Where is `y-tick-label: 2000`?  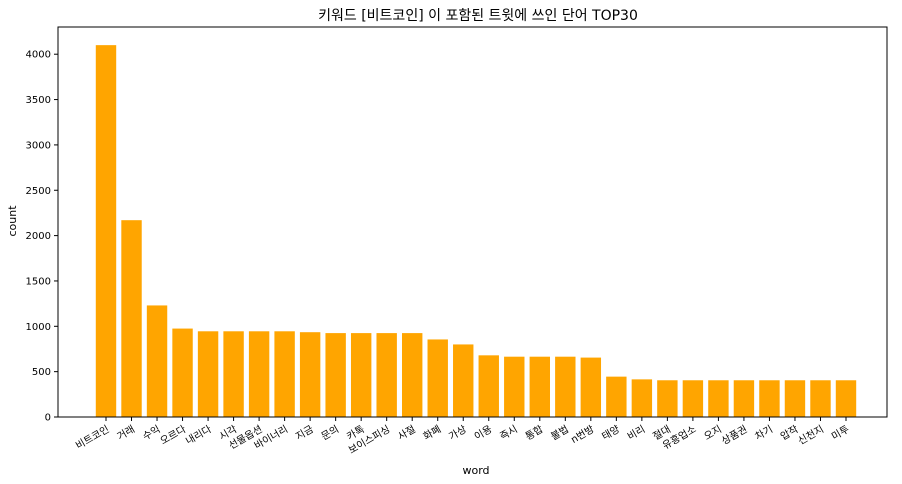 y-tick-label: 2000 is located at coordinates (38, 236).